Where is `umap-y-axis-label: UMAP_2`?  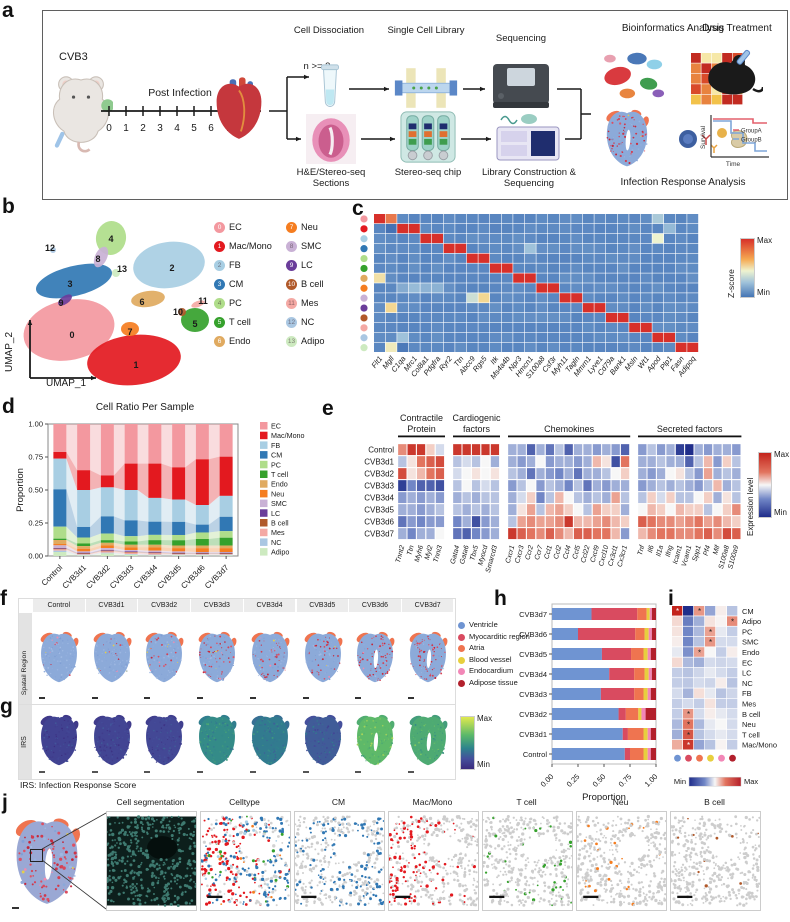
umap-y-axis-label: UMAP_2 is located at coordinates (9, 351).